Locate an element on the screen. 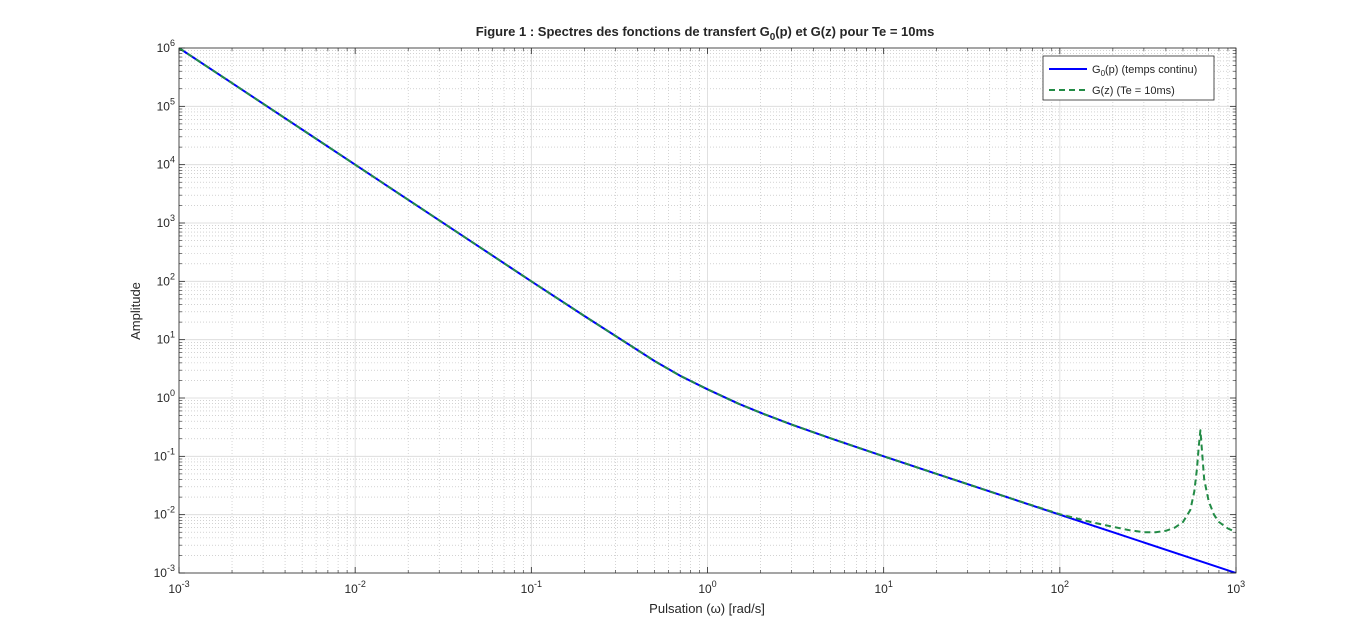 This screenshot has width=1366, height=643. x-tick-label: 10⁻² is located at coordinates (354, 587).